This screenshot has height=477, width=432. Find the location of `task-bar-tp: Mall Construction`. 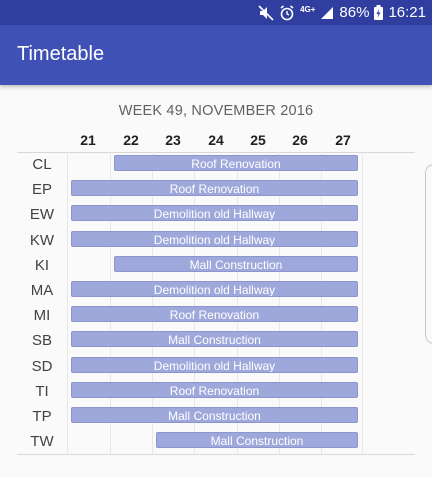

task-bar-tp: Mall Construction is located at coordinates (214, 415).